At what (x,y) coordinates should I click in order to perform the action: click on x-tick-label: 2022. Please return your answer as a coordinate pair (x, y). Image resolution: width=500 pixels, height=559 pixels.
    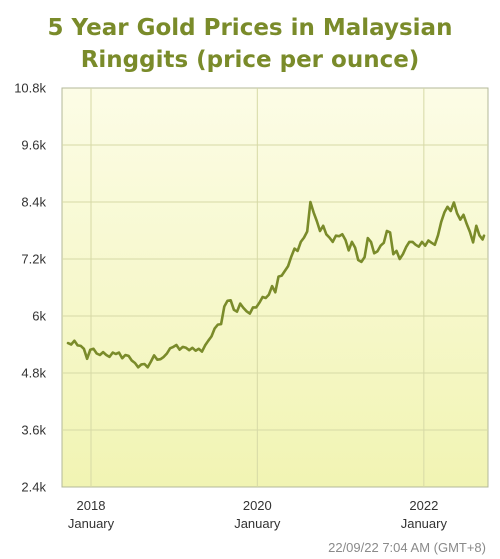
    Looking at the image, I should click on (423, 505).